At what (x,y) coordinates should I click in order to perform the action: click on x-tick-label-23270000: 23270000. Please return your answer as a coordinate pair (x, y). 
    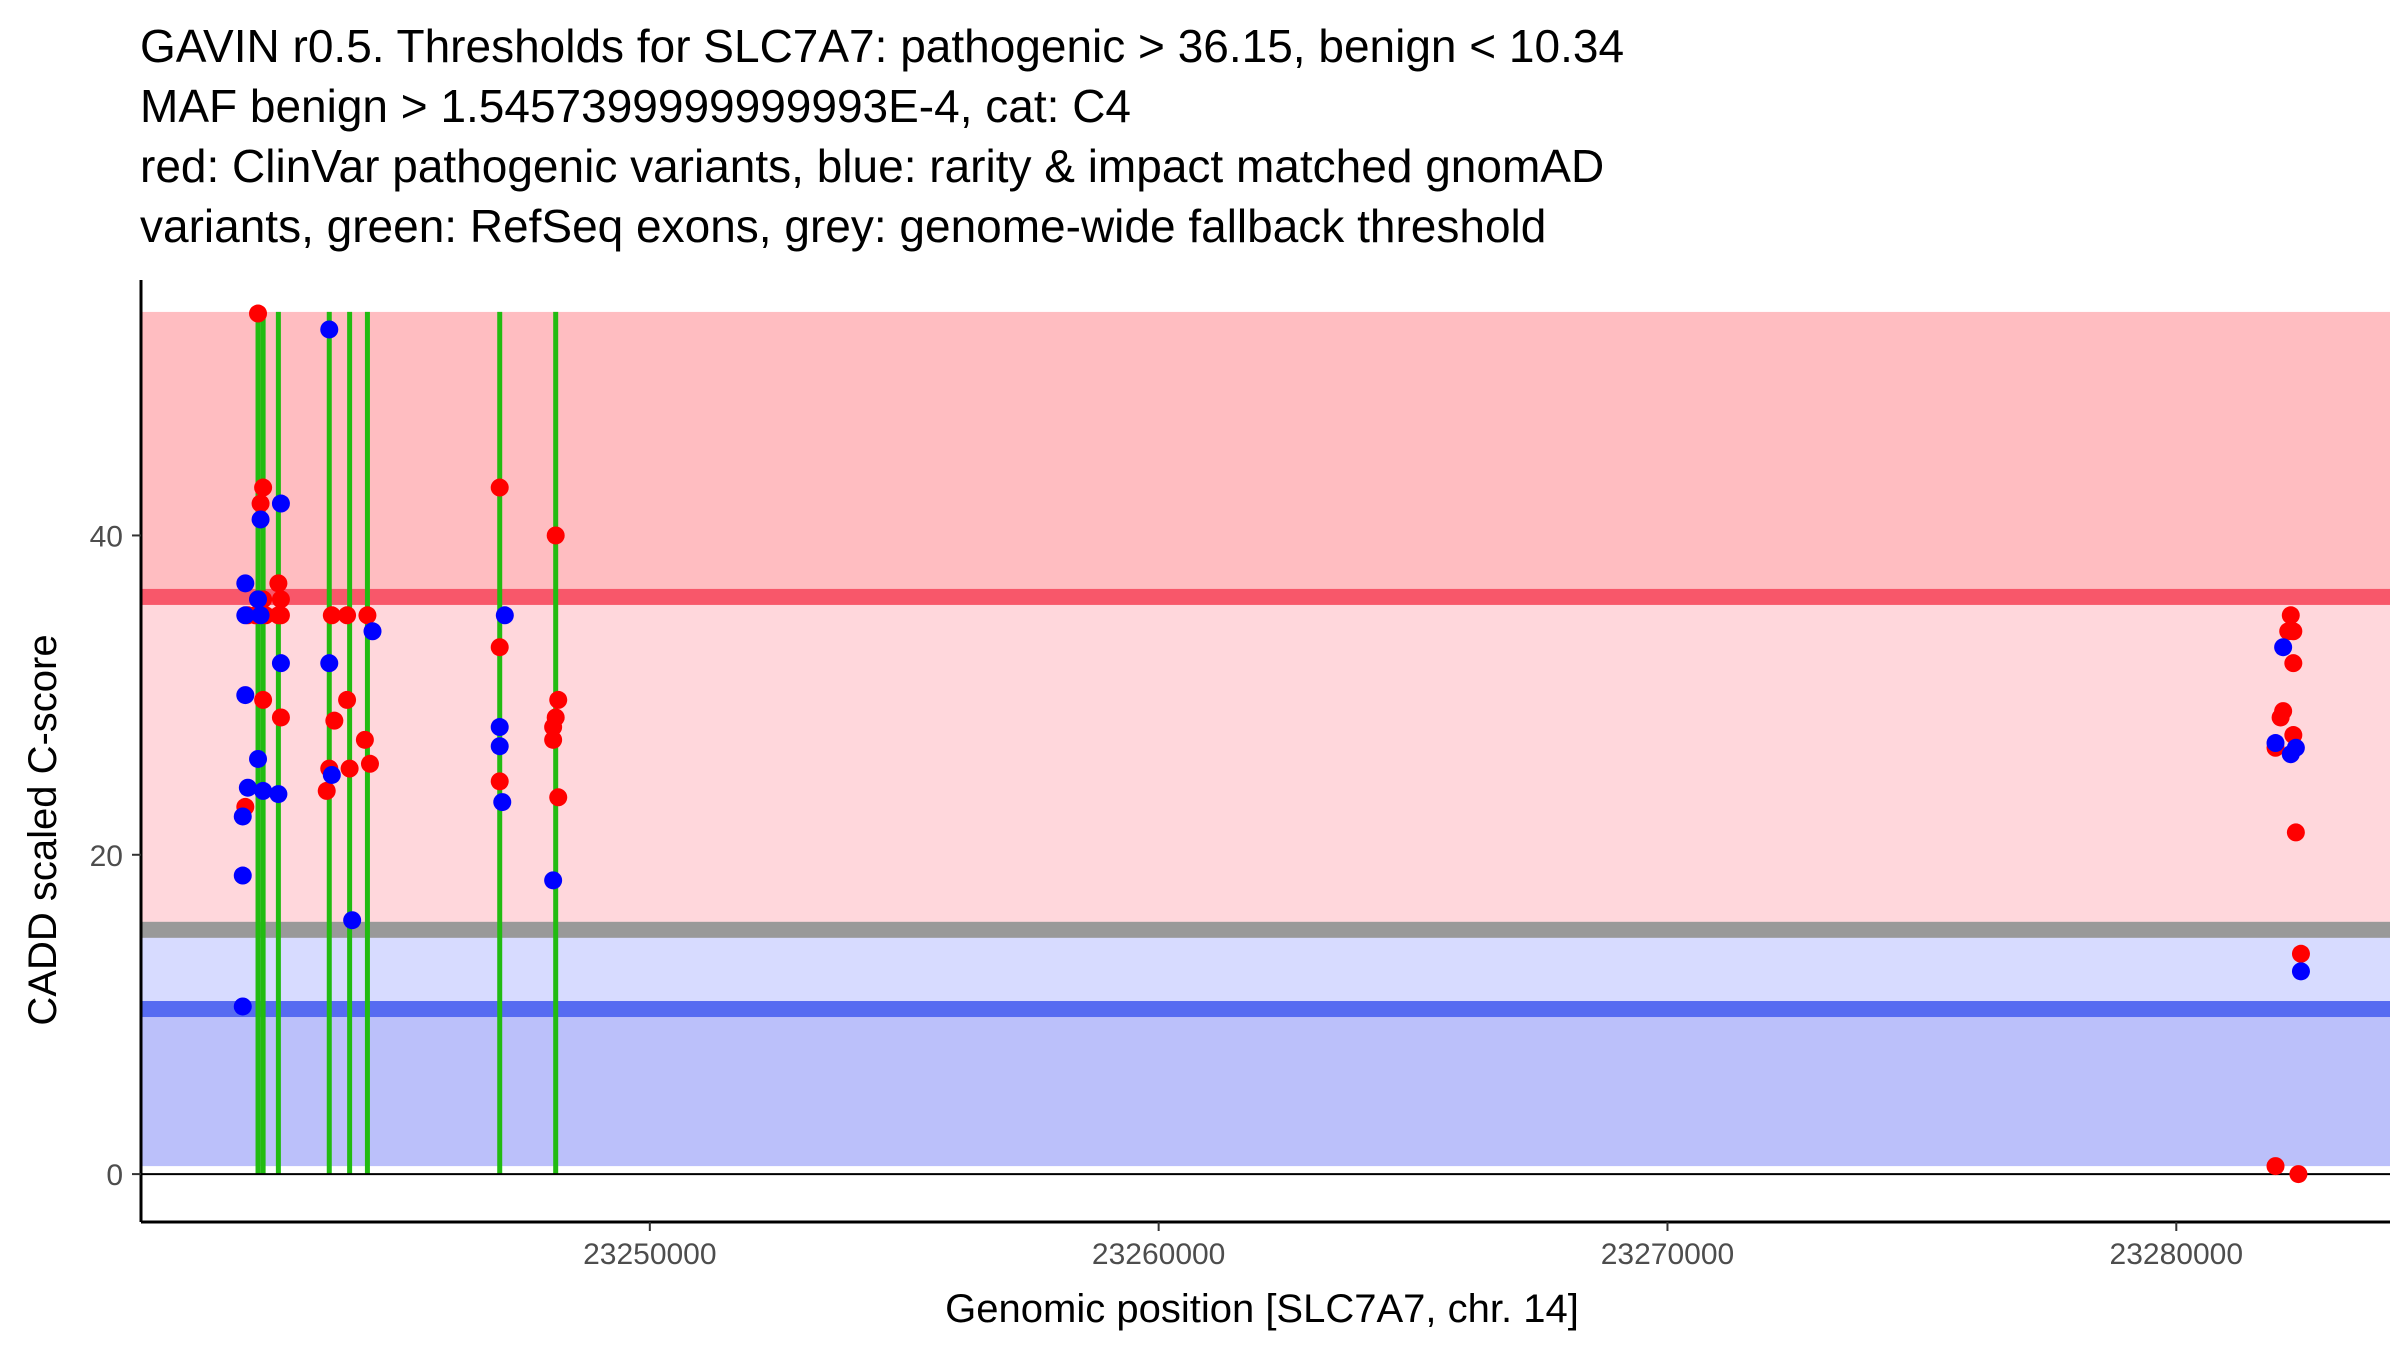
    Looking at the image, I should click on (1667, 1254).